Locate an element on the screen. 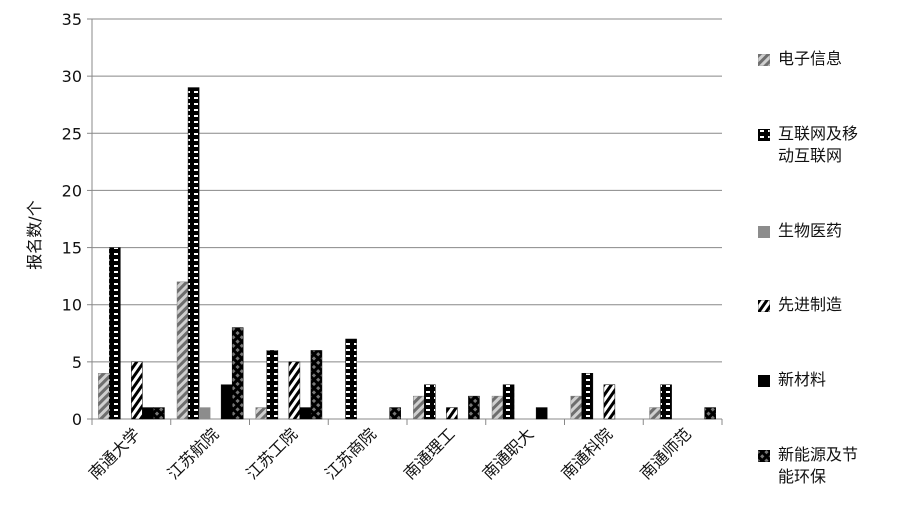 This screenshot has width=922, height=514. legend-item: 新能源及节能环保 is located at coordinates (833, 466).